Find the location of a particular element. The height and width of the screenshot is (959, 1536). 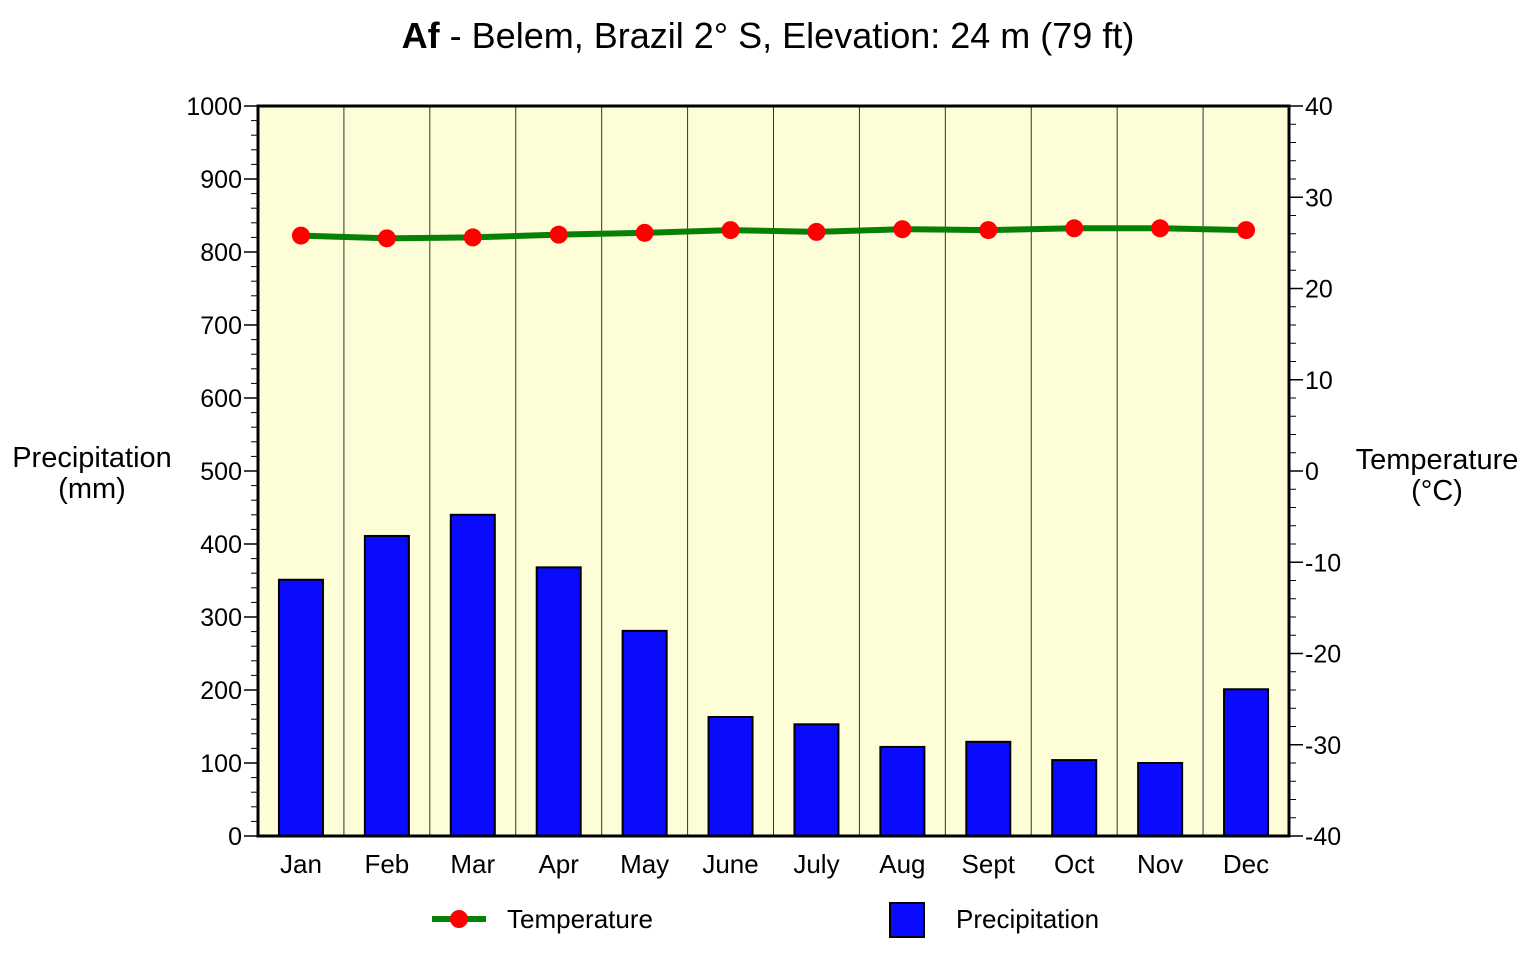

right-tick-label: 0 is located at coordinates (1312, 472).